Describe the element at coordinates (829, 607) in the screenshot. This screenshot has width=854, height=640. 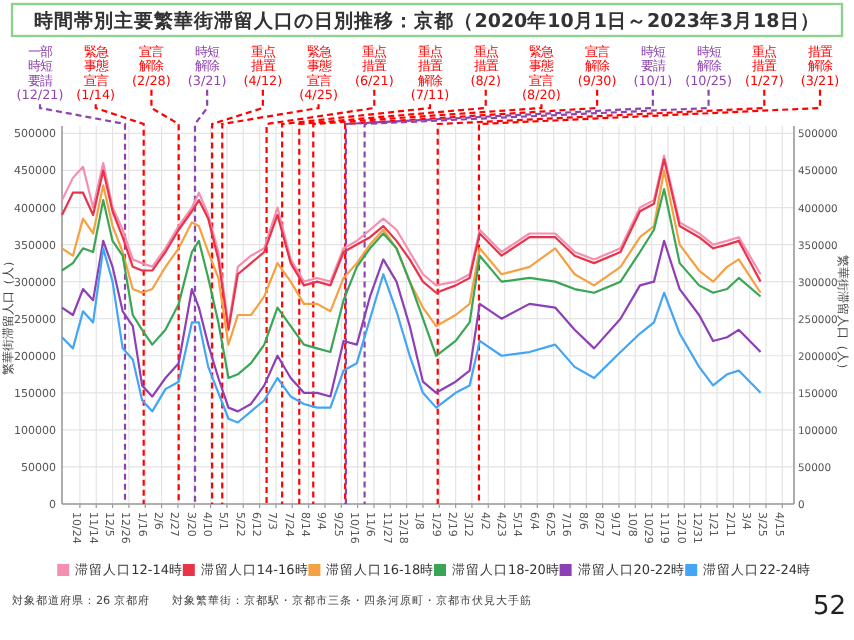
I see `text: 52` at that location.